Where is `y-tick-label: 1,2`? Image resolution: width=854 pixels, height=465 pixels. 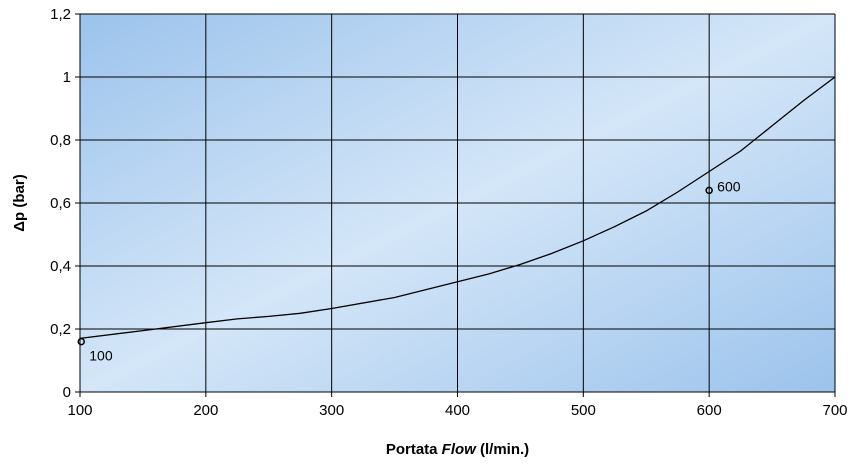 y-tick-label: 1,2 is located at coordinates (60, 14).